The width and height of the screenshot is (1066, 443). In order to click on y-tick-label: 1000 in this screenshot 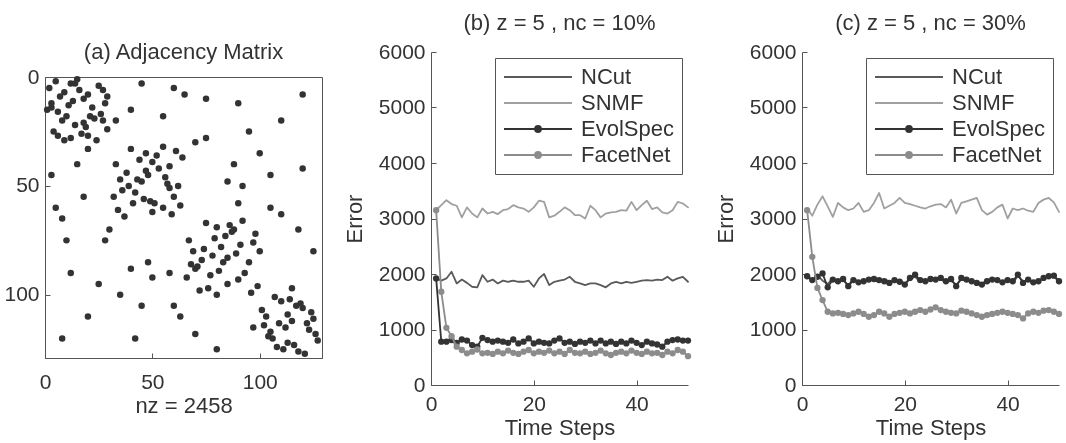, I will do `click(402, 328)`.